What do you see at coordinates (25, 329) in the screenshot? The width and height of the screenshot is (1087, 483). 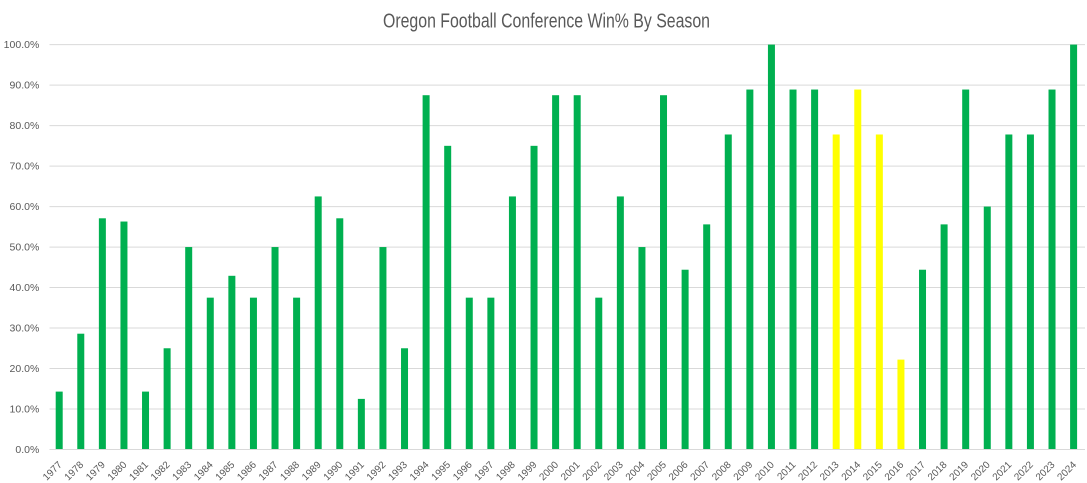 I see `svg-text: 30.0%` at bounding box center [25, 329].